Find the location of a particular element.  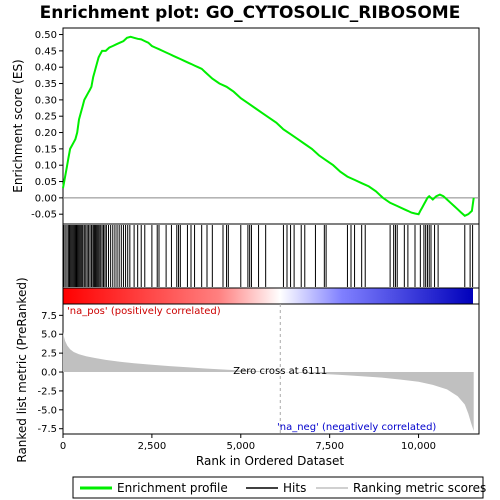

hits-panel is located at coordinates (271, 256).